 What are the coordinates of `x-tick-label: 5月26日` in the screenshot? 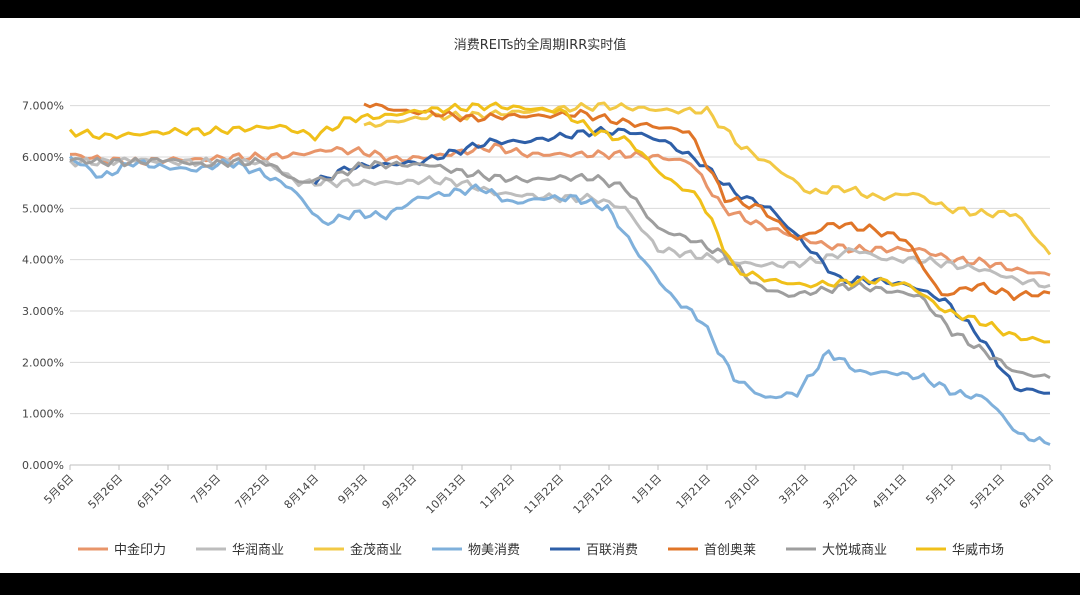 It's located at (106, 492).